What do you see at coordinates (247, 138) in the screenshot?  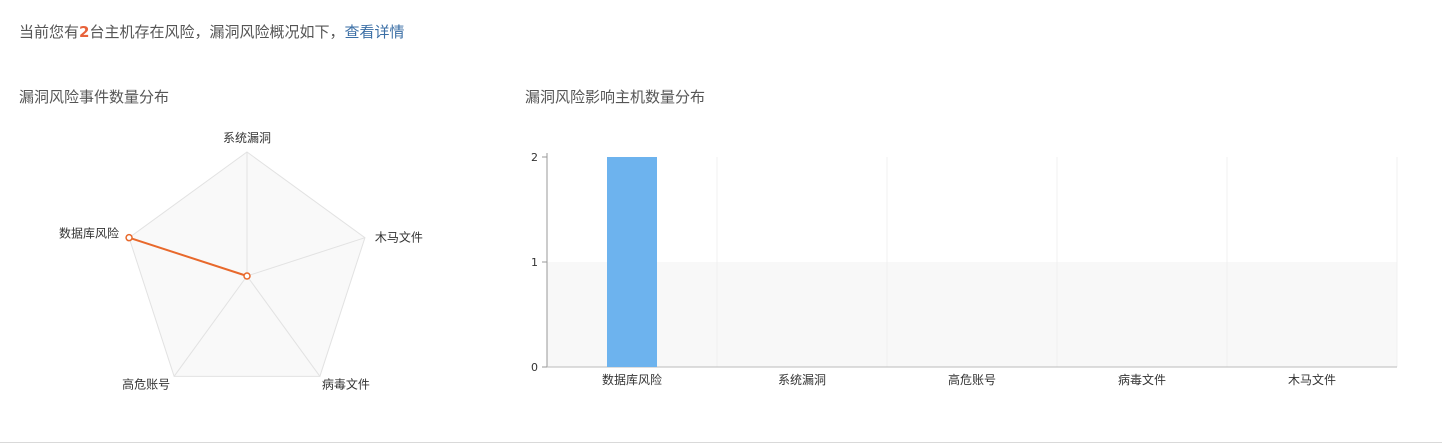 I see `radar-indicator-label: 系统漏洞` at bounding box center [247, 138].